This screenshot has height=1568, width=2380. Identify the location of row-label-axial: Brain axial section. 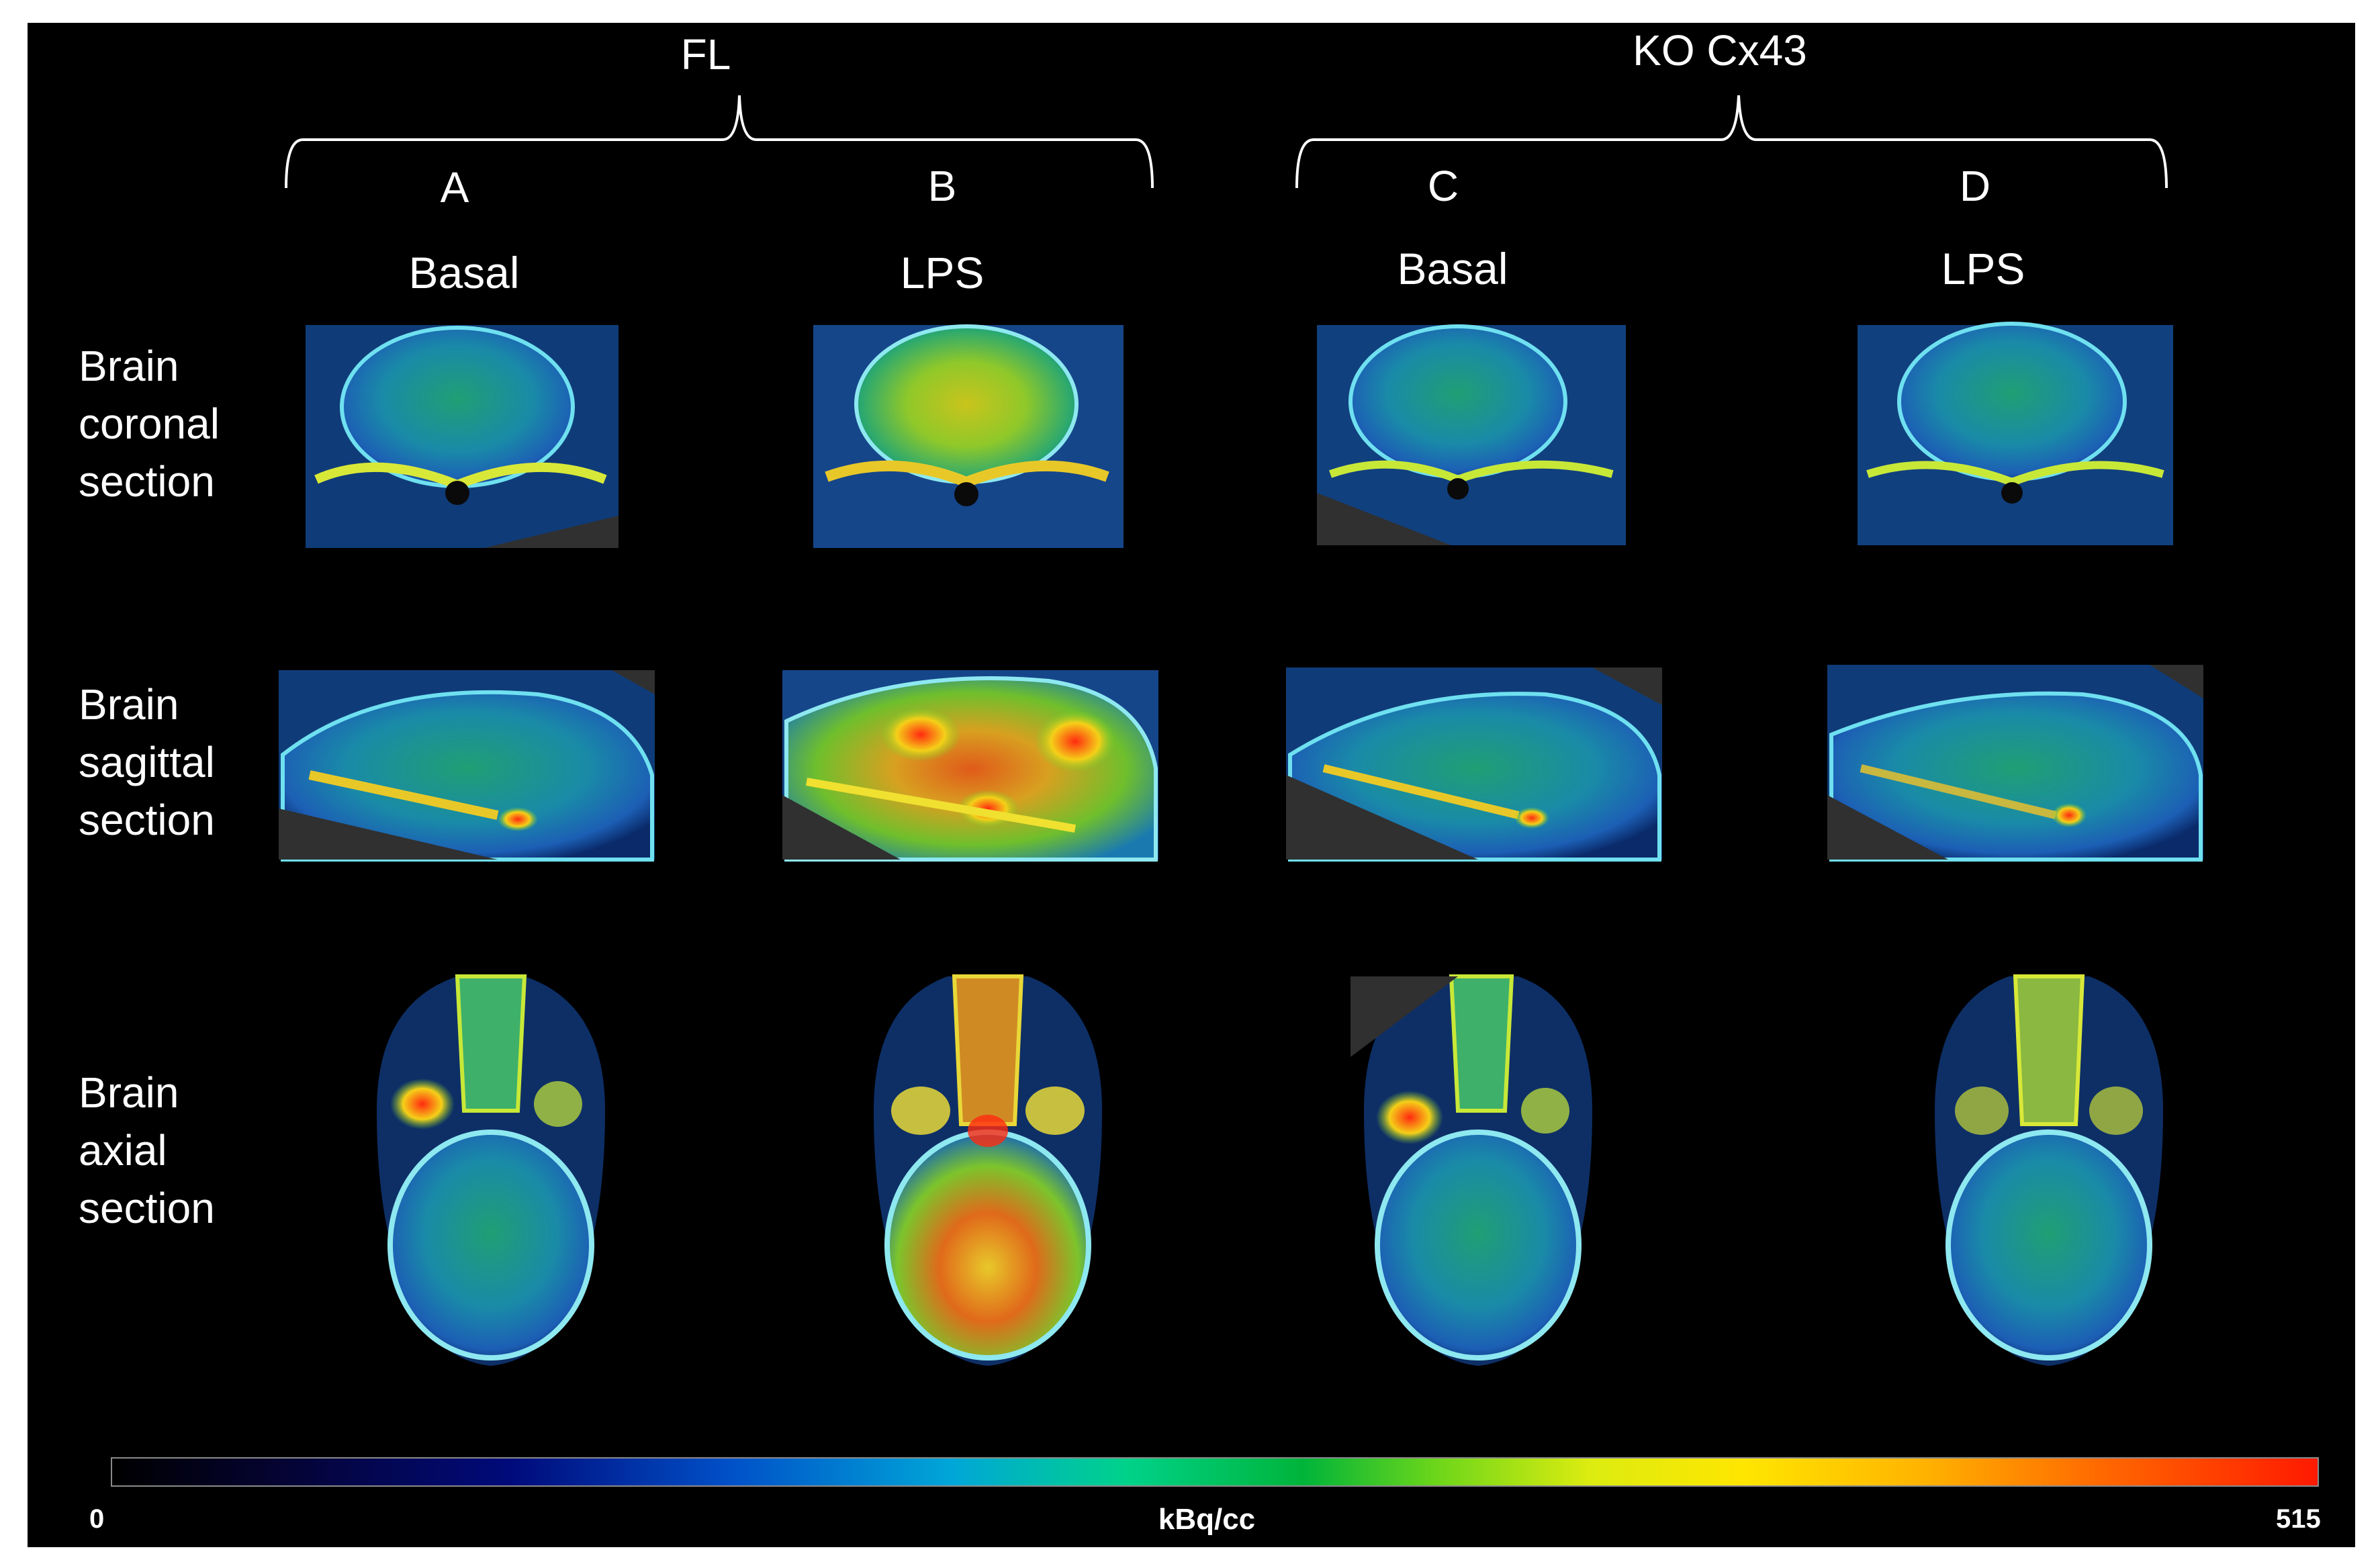
(147, 1150).